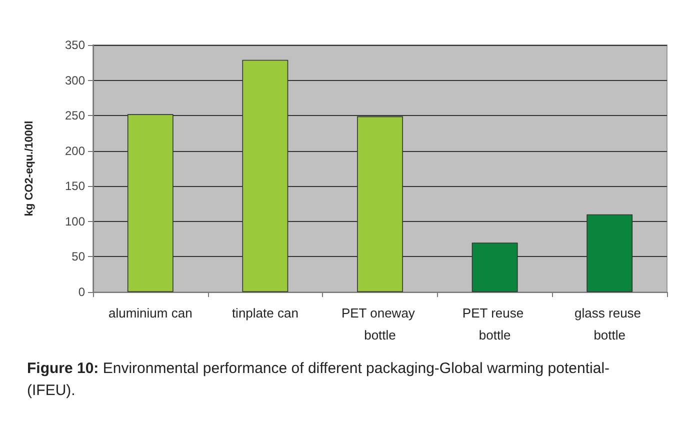 The height and width of the screenshot is (423, 675). I want to click on y-axis-title: kg CO2-equ./1000l, so click(30, 168).